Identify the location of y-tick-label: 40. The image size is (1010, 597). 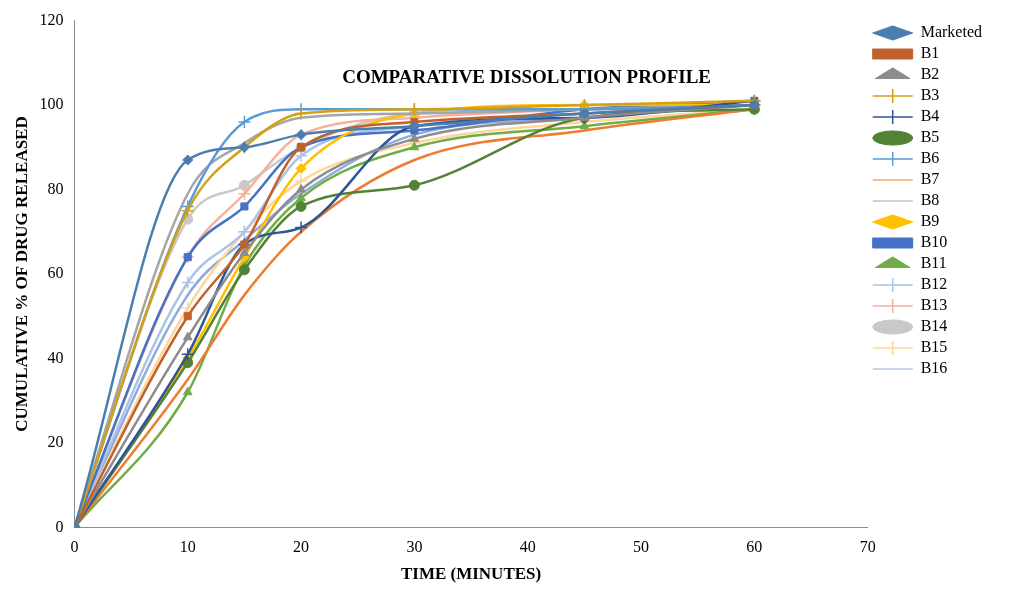
(55, 357).